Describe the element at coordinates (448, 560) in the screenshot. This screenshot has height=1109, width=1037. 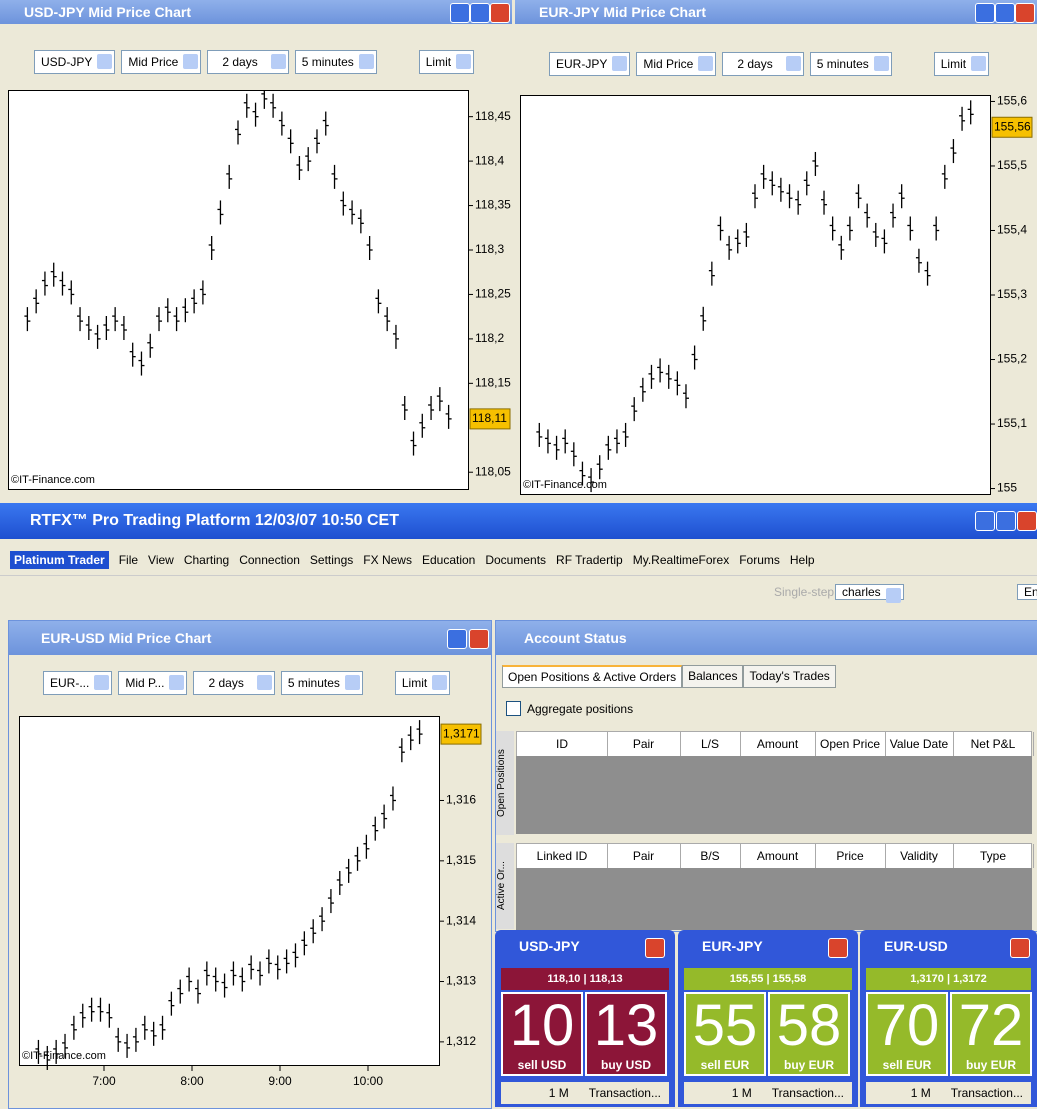
I see `menu-item: Education` at that location.